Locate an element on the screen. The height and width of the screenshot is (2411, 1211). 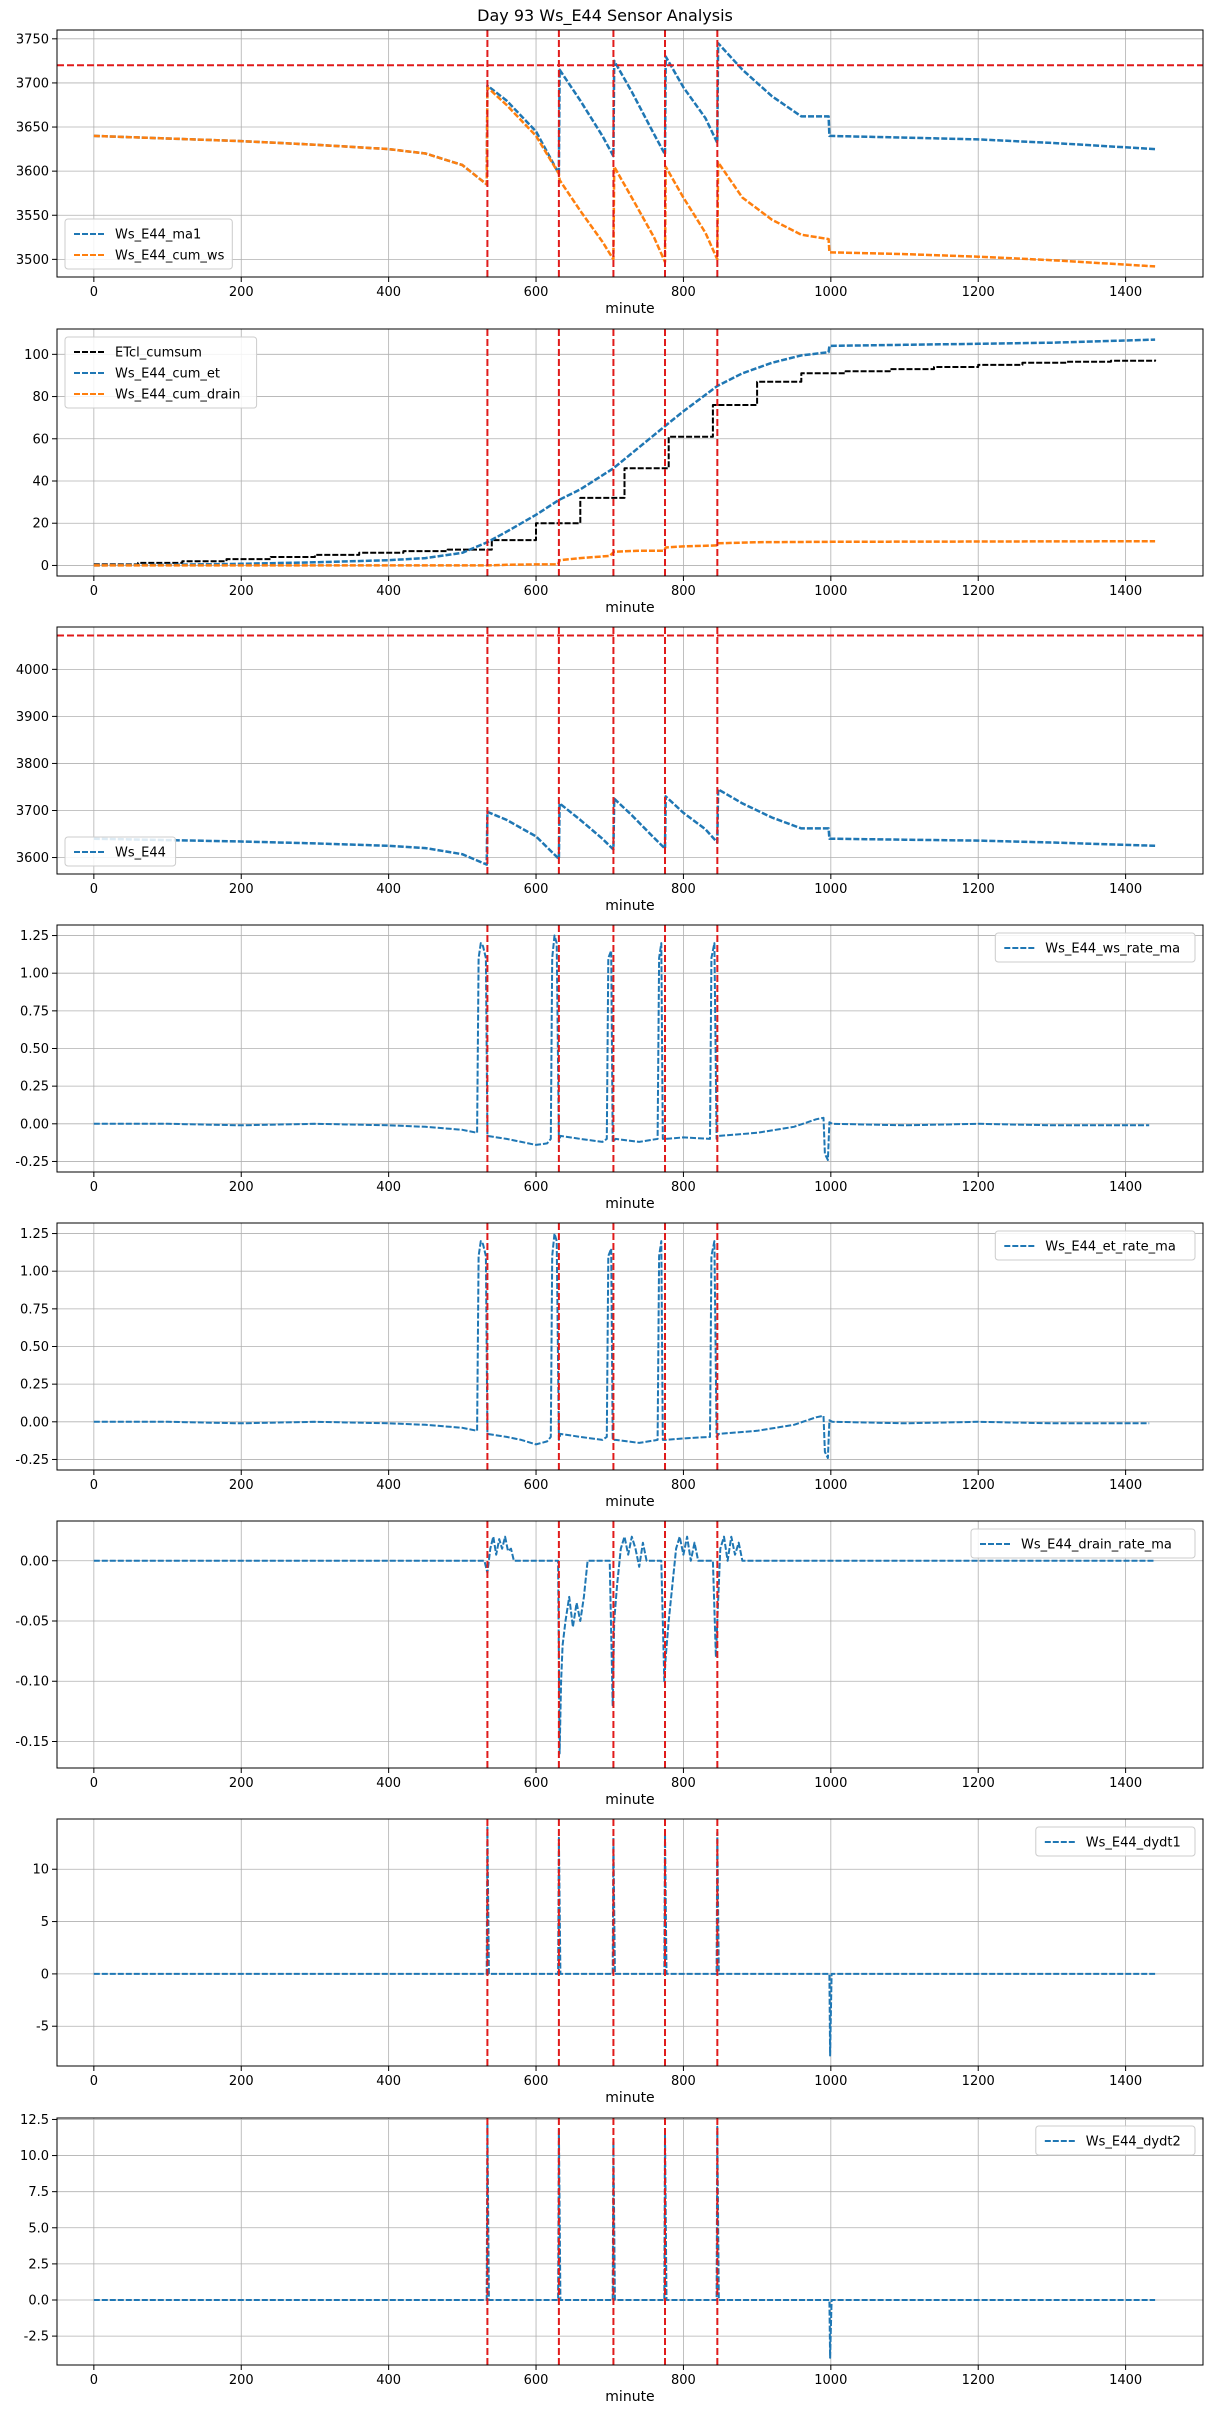
y-tick-label: -5 is located at coordinates (42, 2027).